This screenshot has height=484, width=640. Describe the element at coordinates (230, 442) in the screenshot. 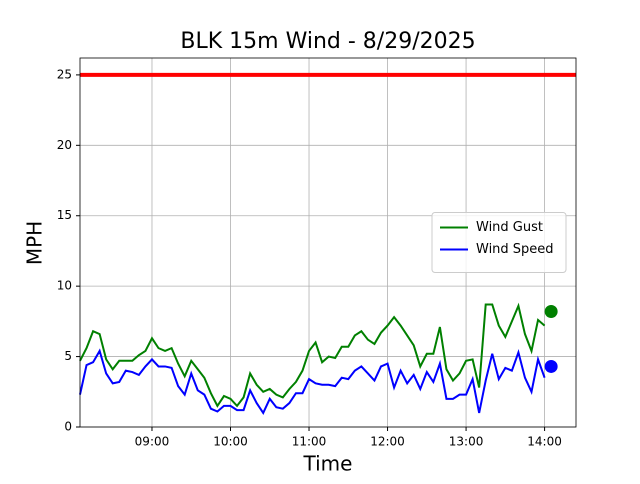

I see `x-tick-label: 10:00` at that location.